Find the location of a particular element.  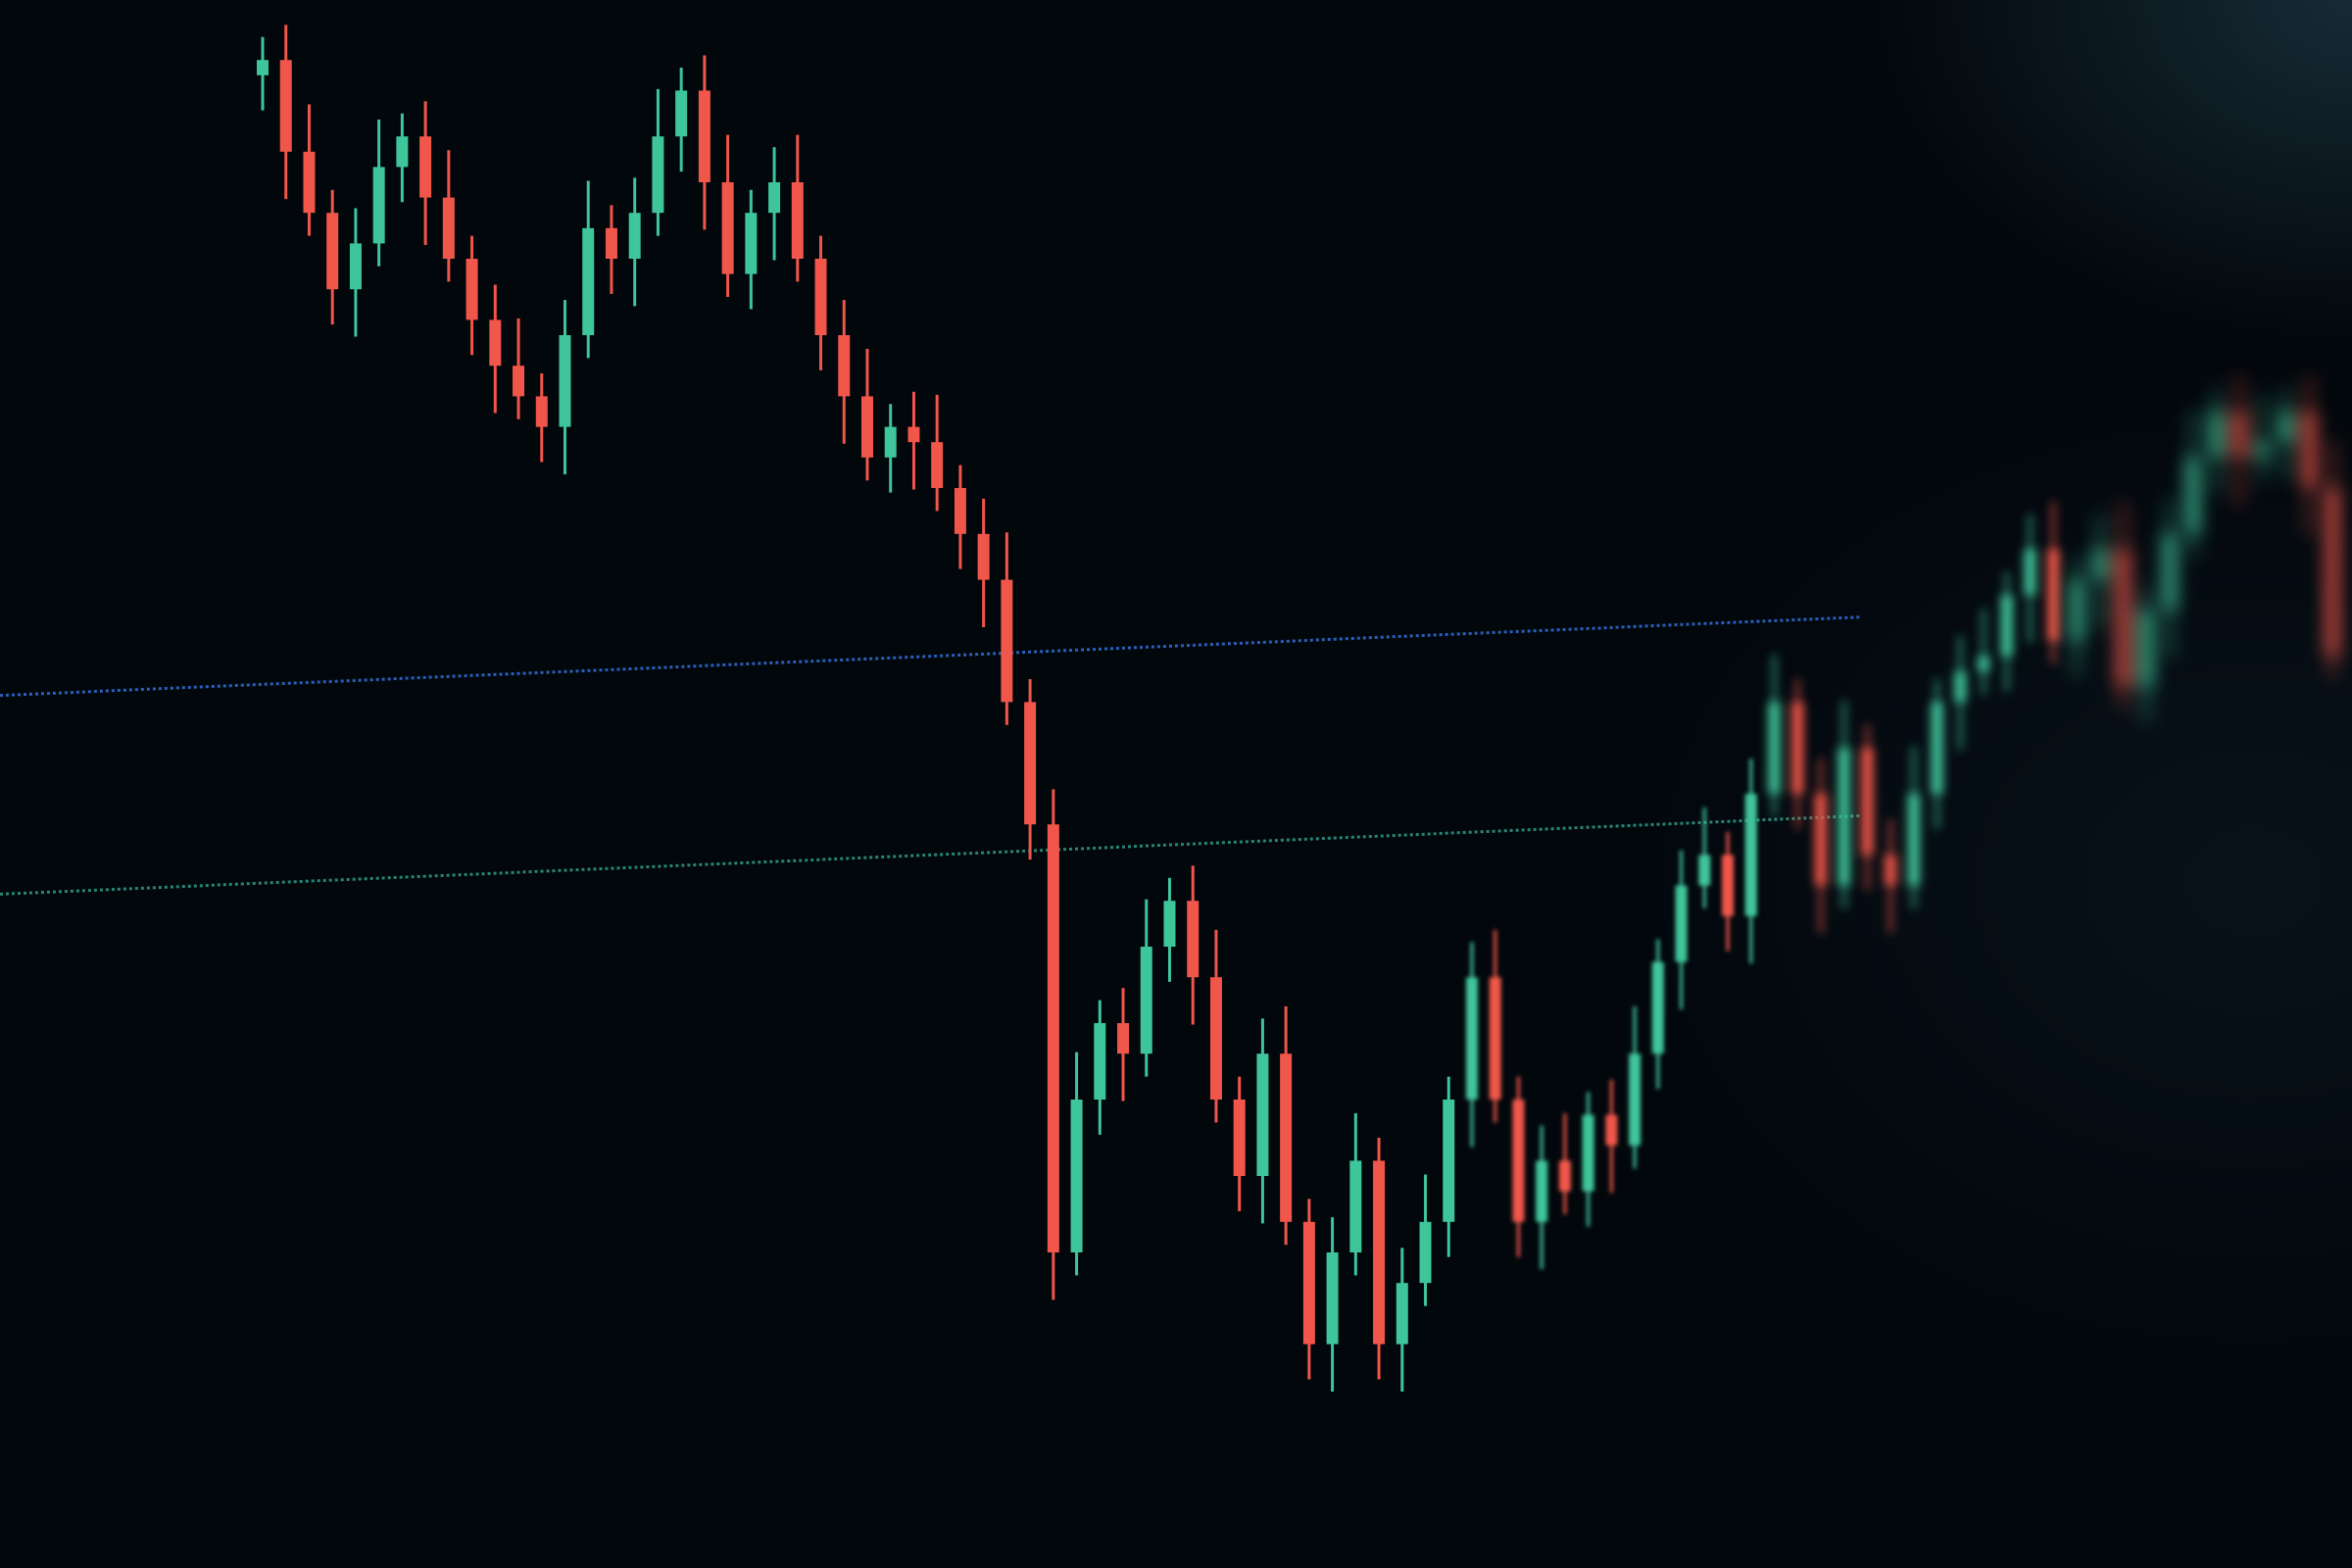

candles-very-blurred is located at coordinates (2204, 549).